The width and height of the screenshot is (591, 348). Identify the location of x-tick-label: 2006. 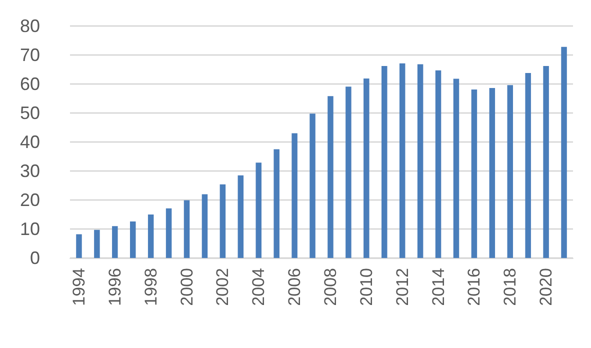
(294, 287).